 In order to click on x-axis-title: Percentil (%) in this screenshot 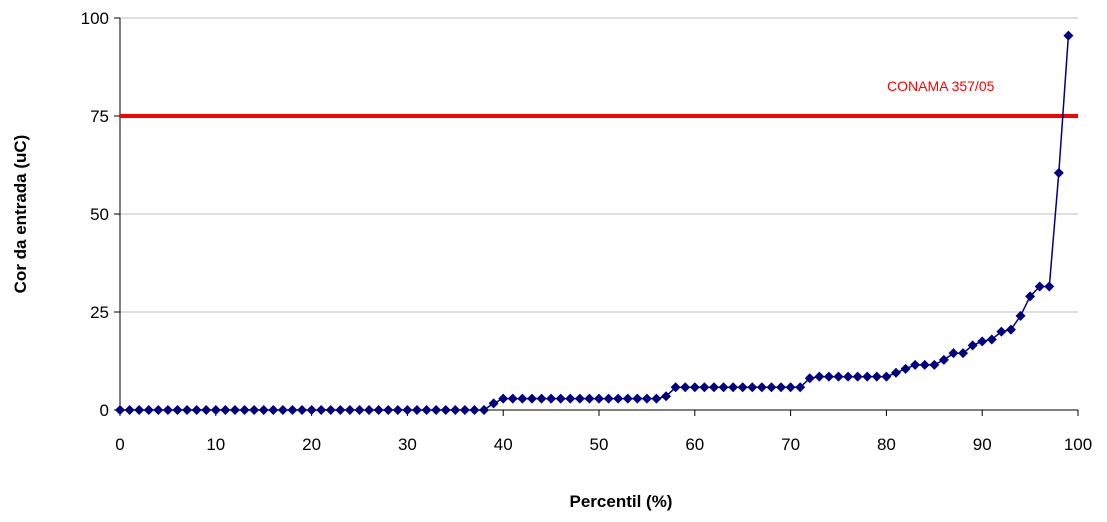, I will do `click(621, 501)`.